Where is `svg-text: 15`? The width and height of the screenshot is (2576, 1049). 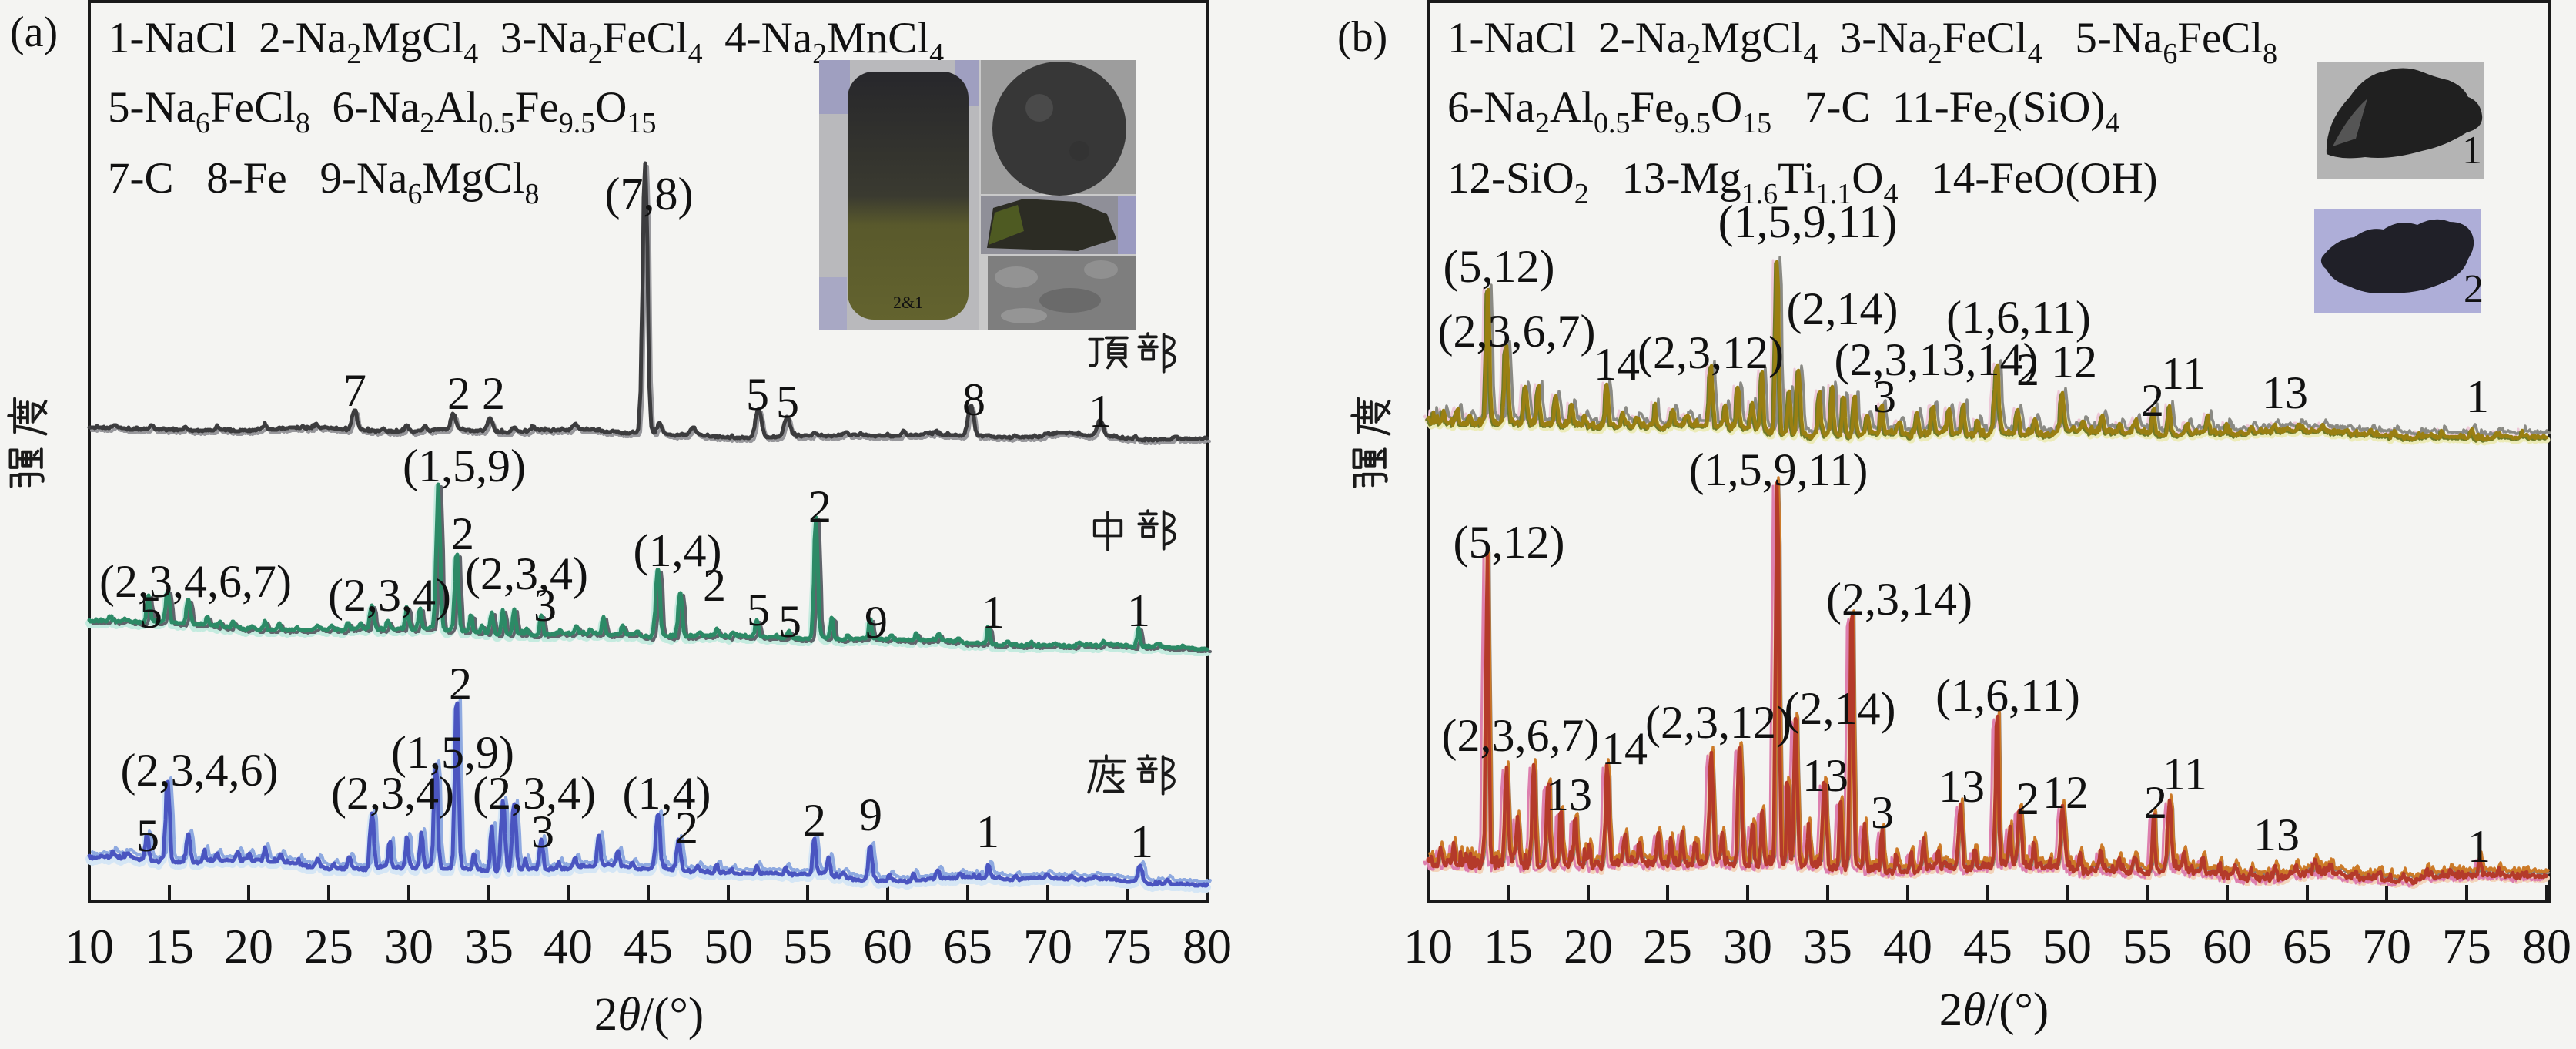
svg-text: 15 is located at coordinates (170, 946).